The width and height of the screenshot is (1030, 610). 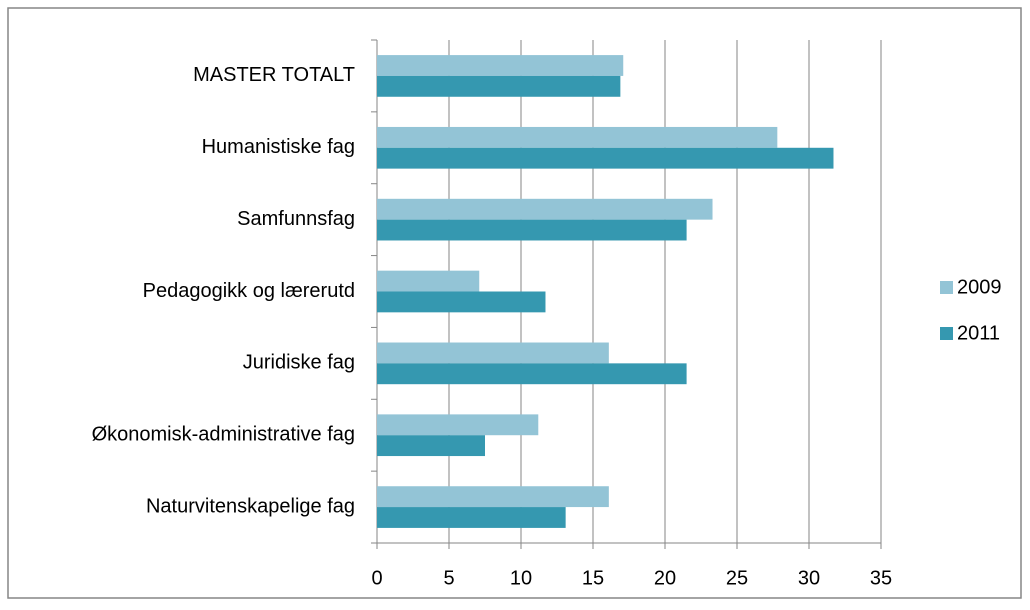 I want to click on x-tick-label: 0, so click(x=376, y=578).